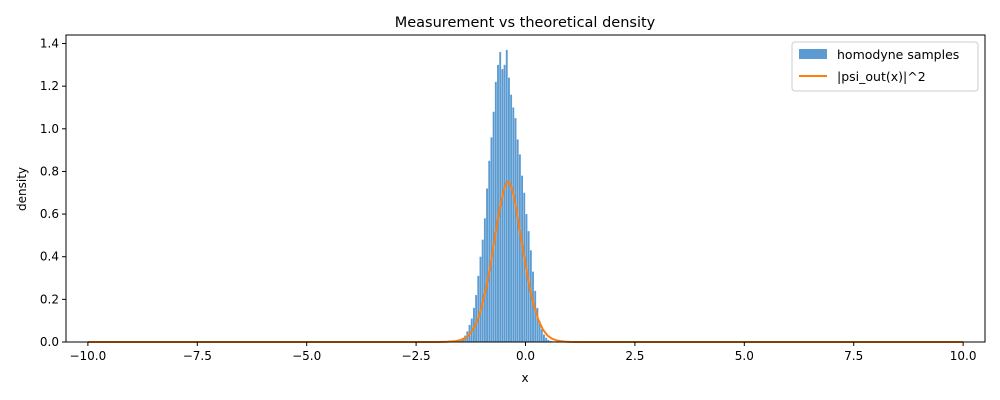 The height and width of the screenshot is (400, 1000). I want to click on legend-swatch-histogram, so click(813, 54).